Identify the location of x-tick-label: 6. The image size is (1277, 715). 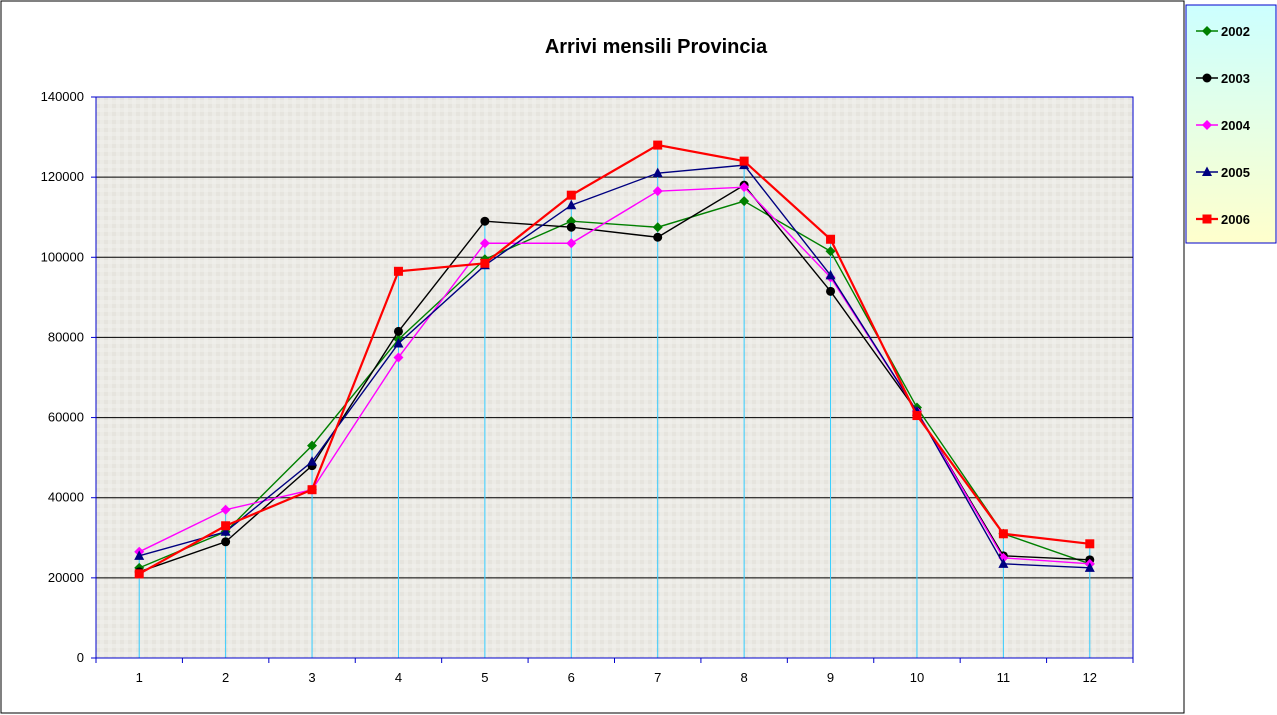
(571, 677).